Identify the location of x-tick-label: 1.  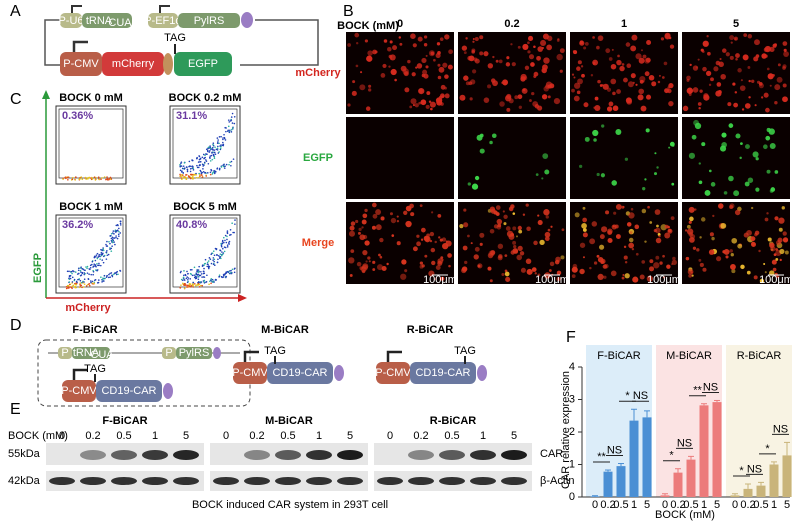
(774, 505).